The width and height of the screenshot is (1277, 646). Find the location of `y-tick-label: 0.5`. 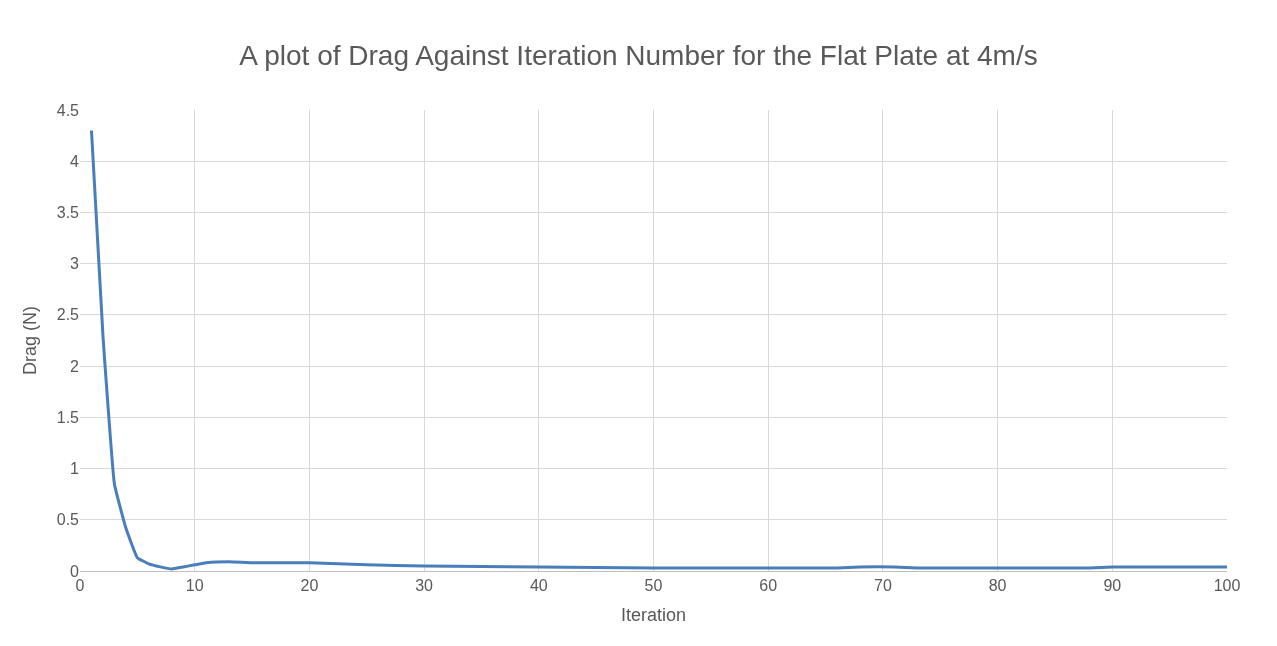

y-tick-label: 0.5 is located at coordinates (68, 520).